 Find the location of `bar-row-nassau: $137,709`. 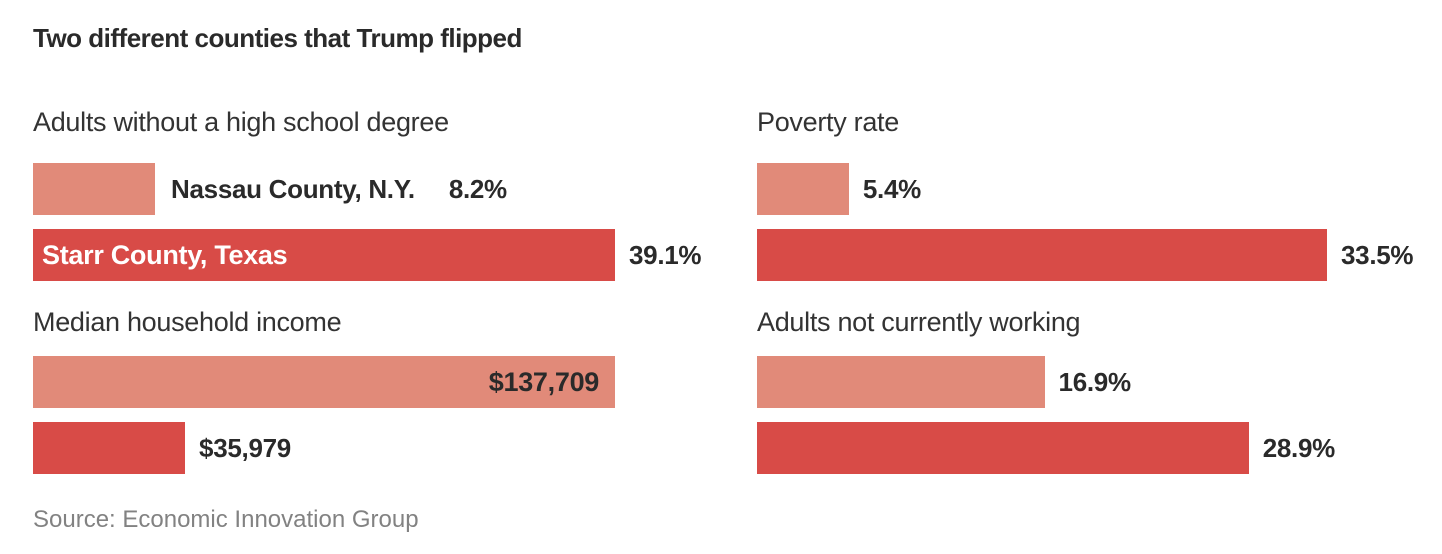

bar-row-nassau: $137,709 is located at coordinates (324, 382).